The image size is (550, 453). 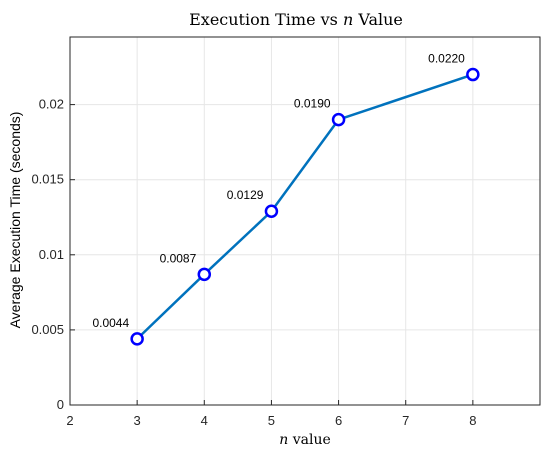 What do you see at coordinates (51, 254) in the screenshot?
I see `y-tick-label: 0.01` at bounding box center [51, 254].